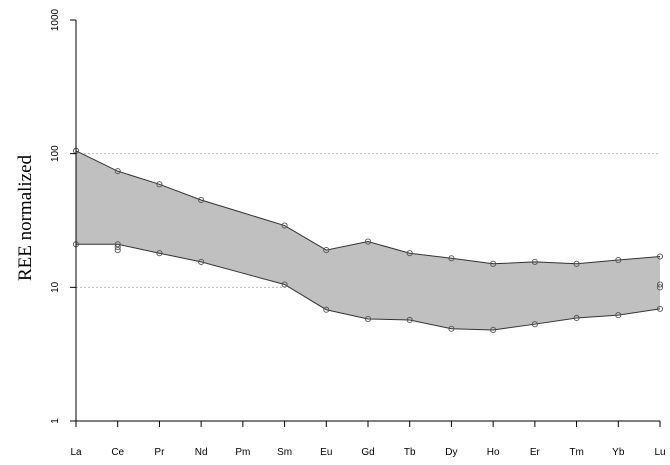  I want to click on x-tick-label-yb: Yb, so click(618, 452).